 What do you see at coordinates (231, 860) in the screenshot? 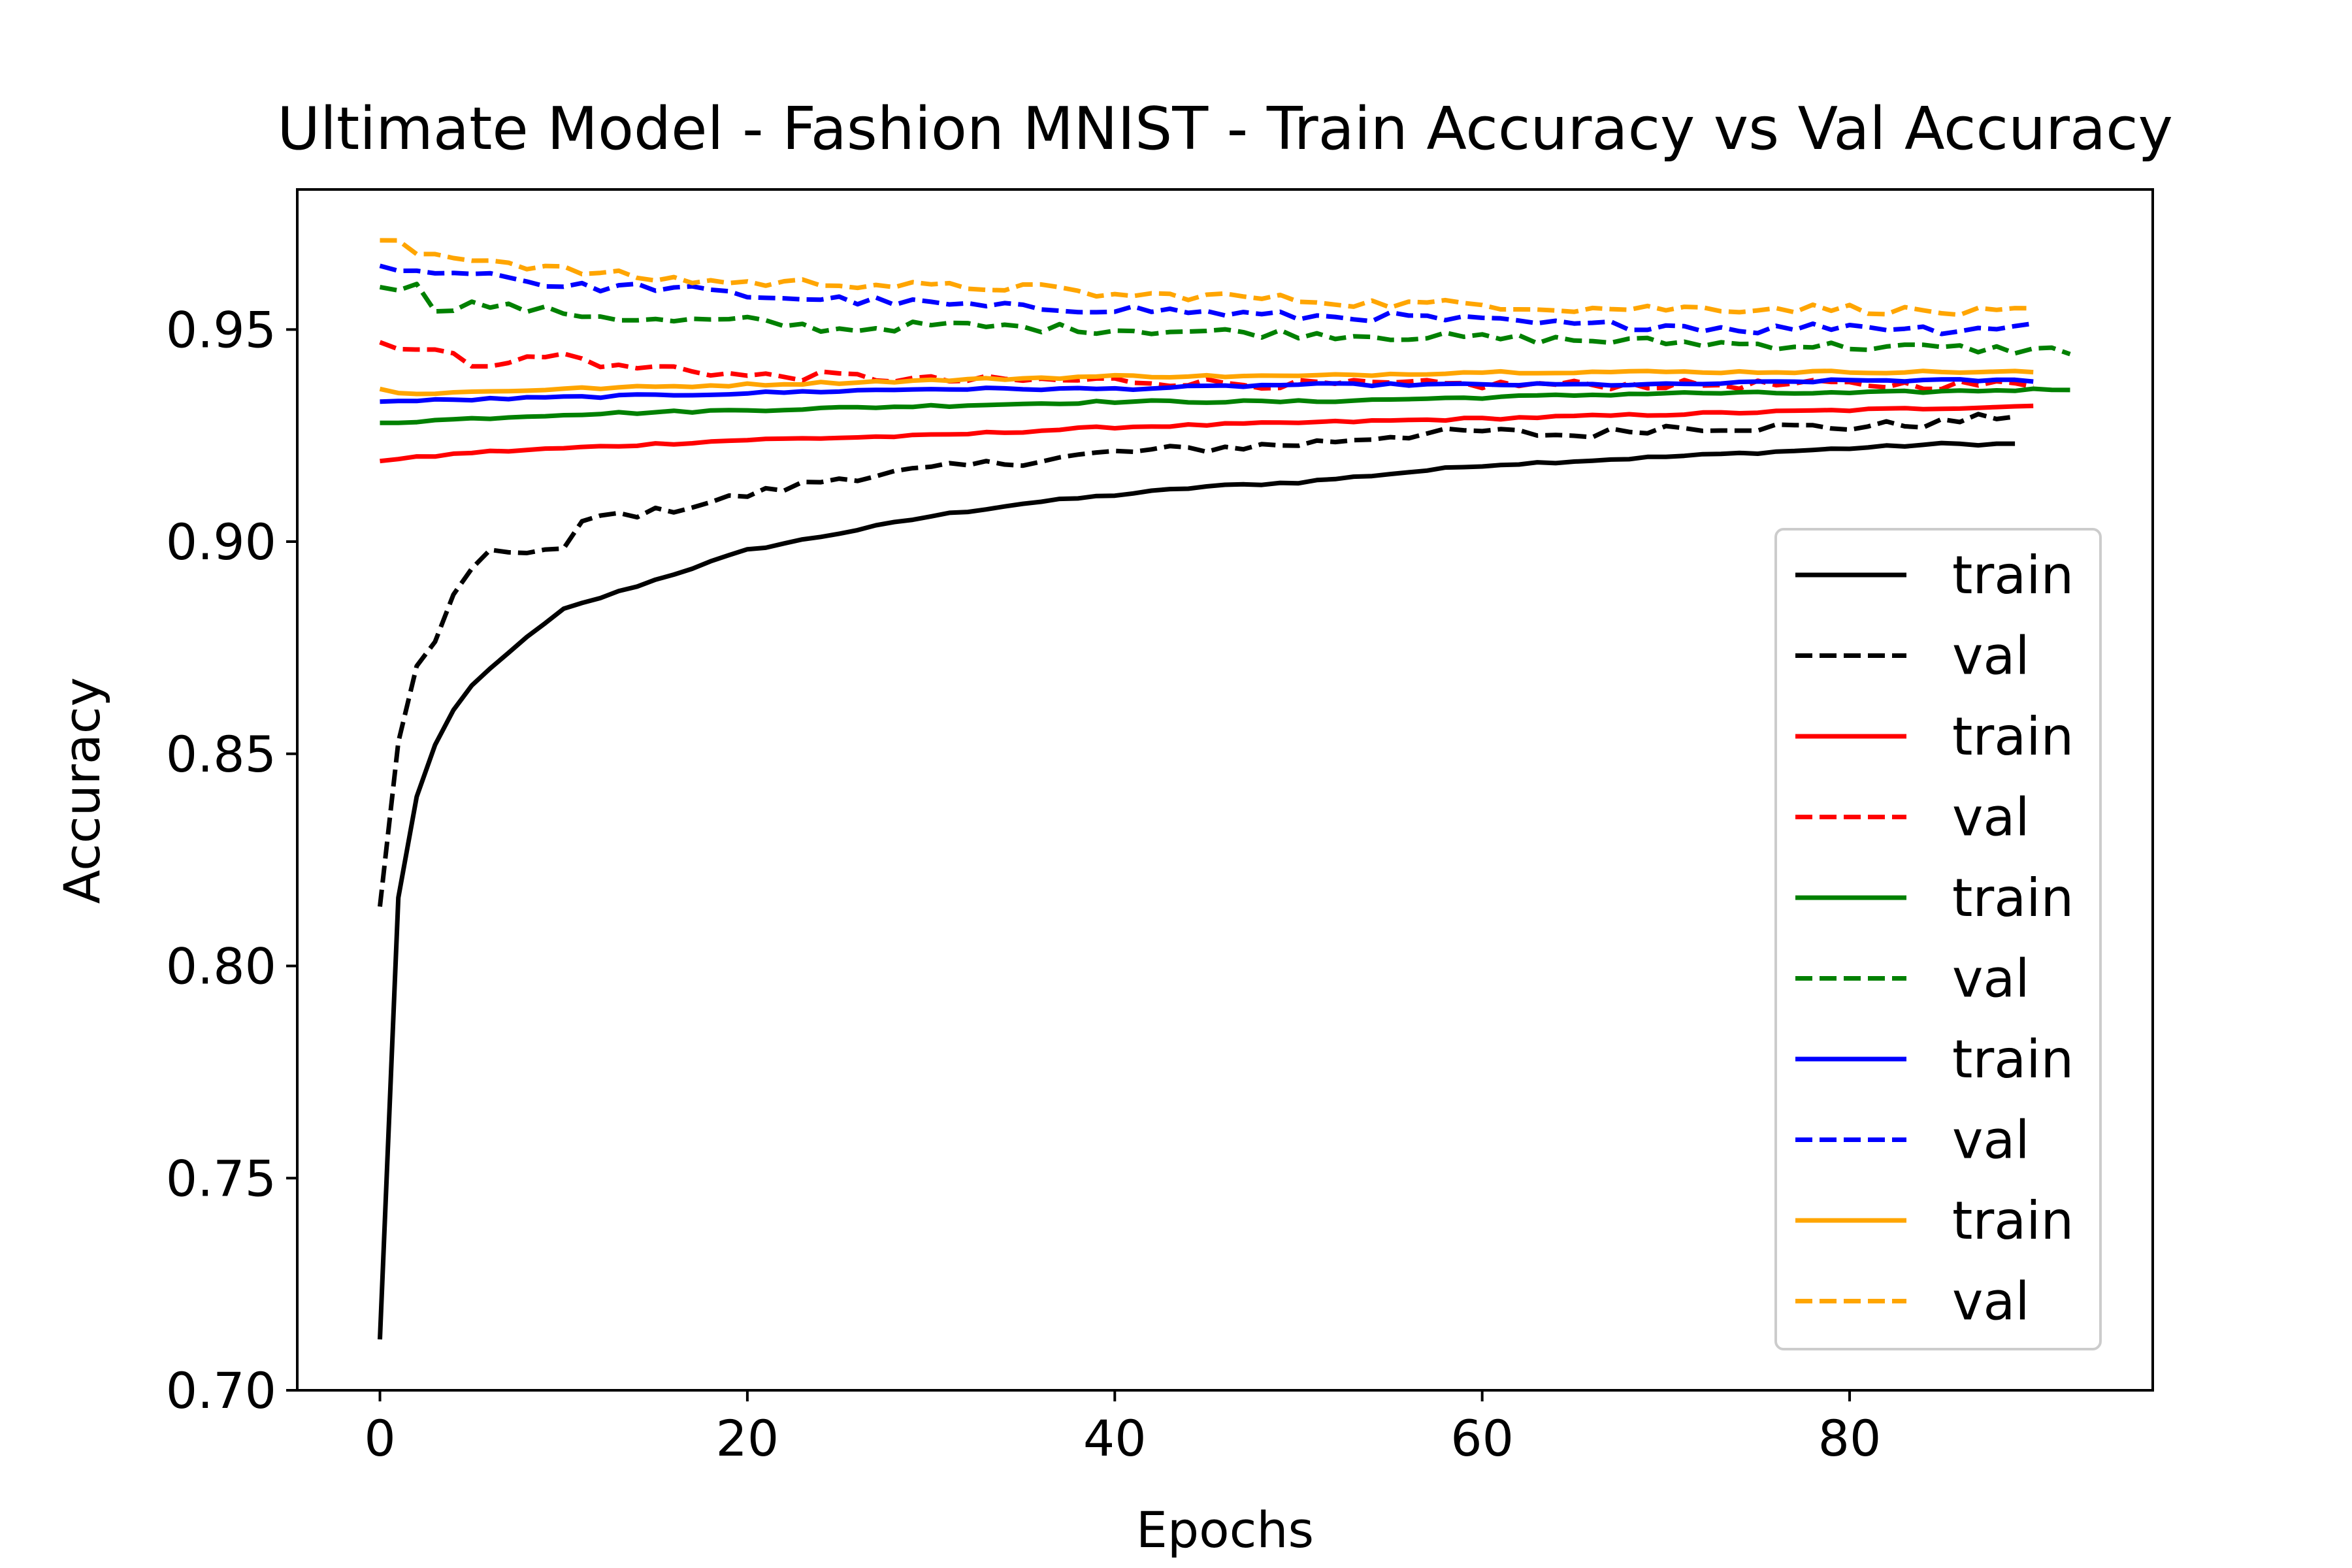
I see `y-axis: 0.70 0.75 0.80 0.85 0.90 0.95` at bounding box center [231, 860].